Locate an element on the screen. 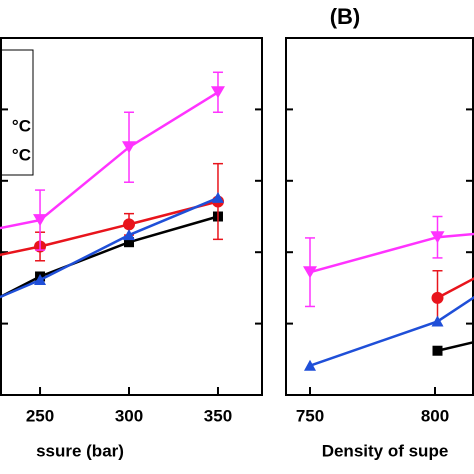  x-tick-label: 300 is located at coordinates (129, 415).